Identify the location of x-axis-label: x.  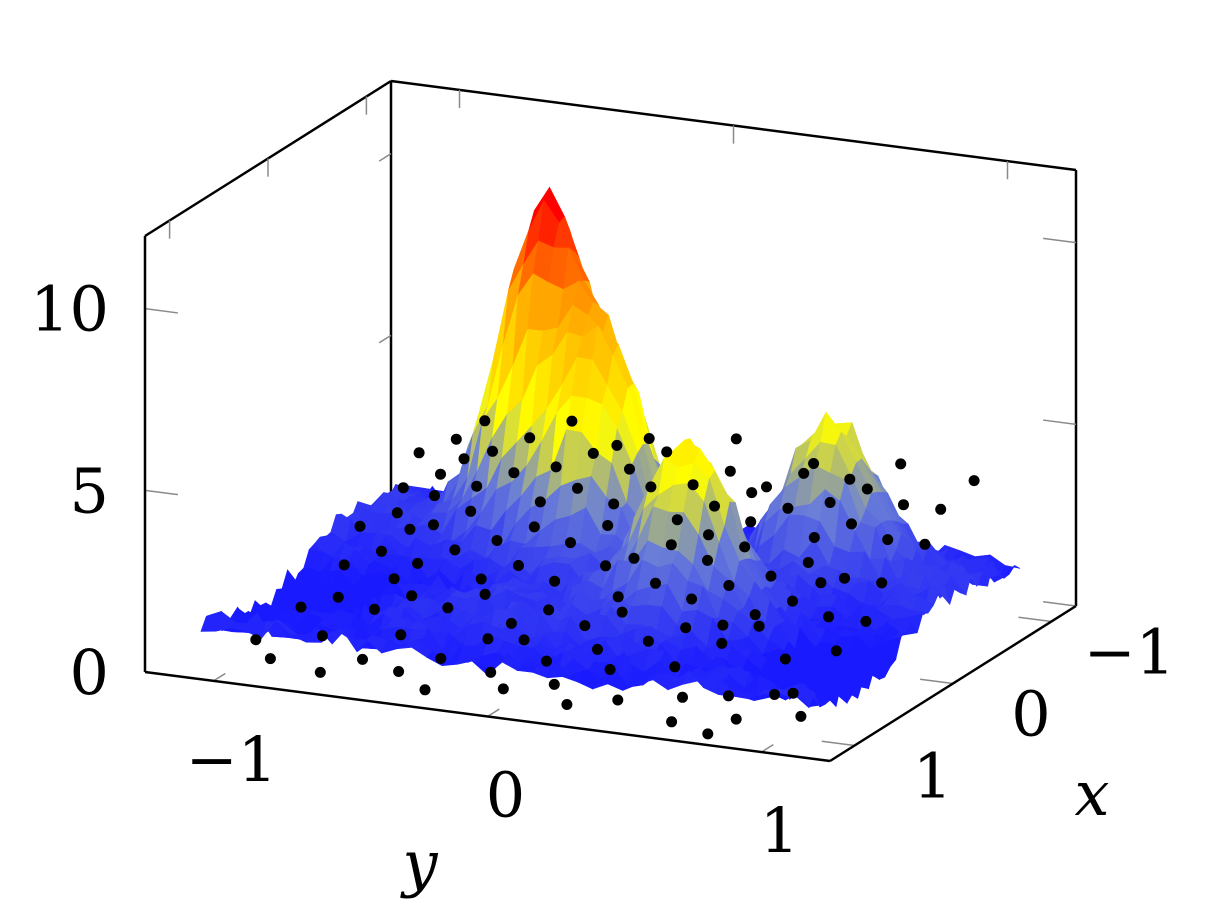
(1092, 793).